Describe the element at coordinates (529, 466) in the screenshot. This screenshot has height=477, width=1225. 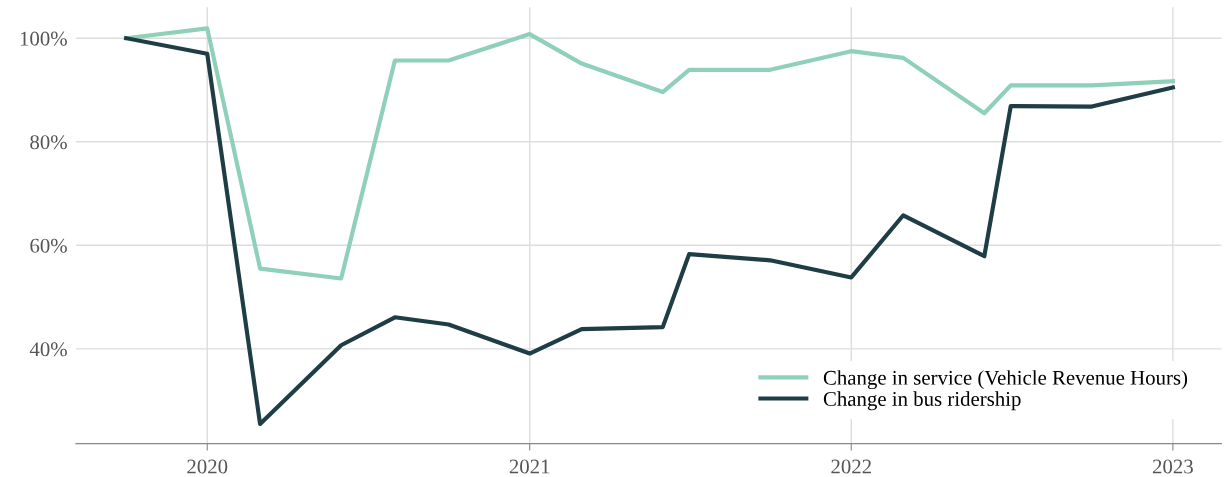
I see `x-tick-label: 2021` at that location.